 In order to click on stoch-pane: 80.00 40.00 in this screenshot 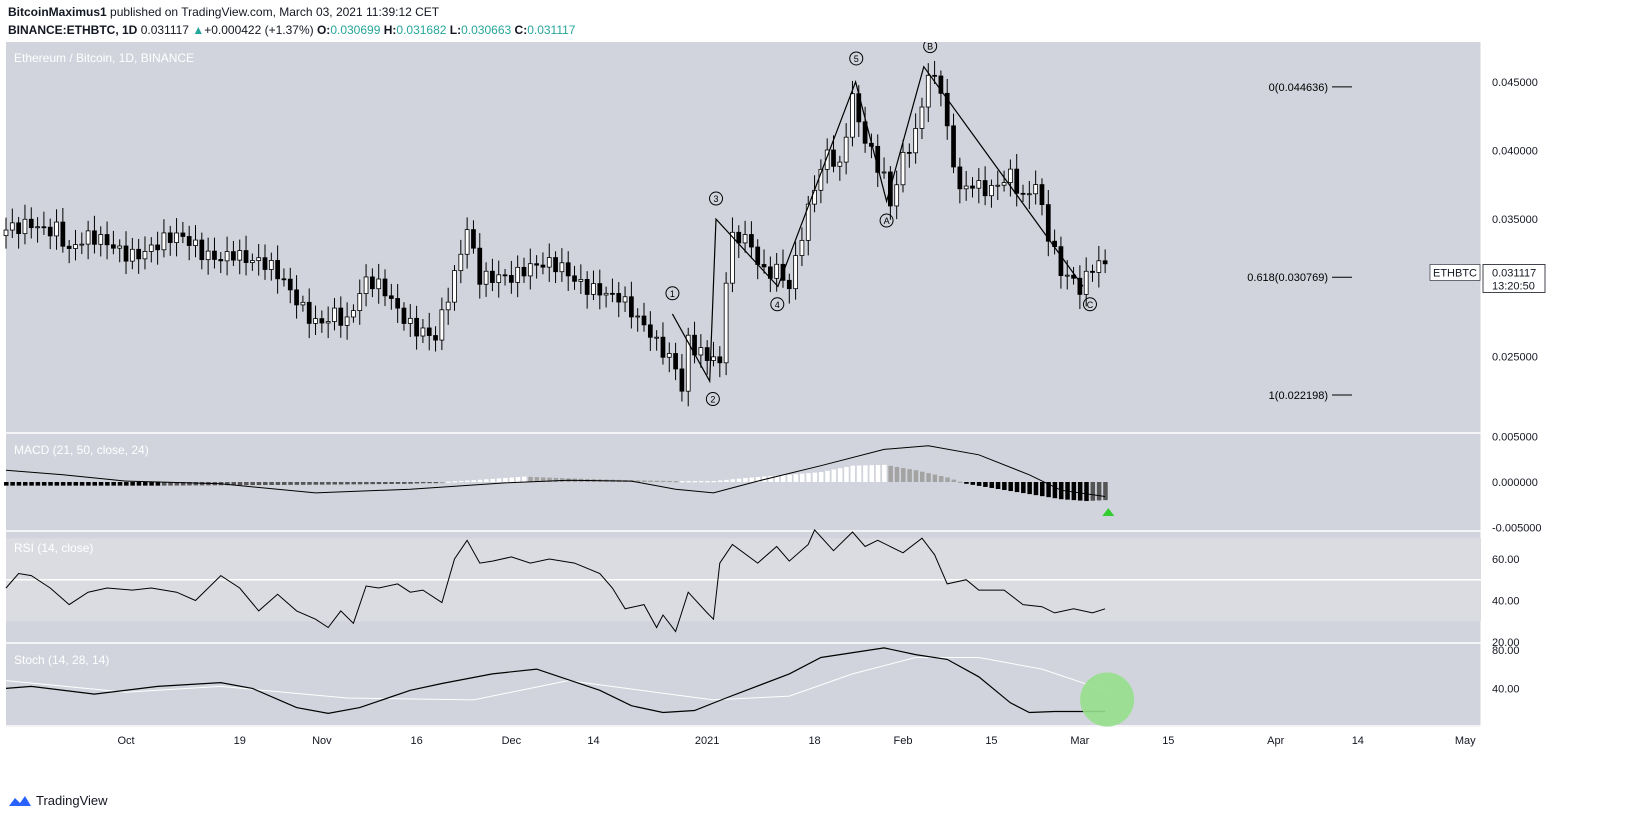, I will do `click(762, 686)`.